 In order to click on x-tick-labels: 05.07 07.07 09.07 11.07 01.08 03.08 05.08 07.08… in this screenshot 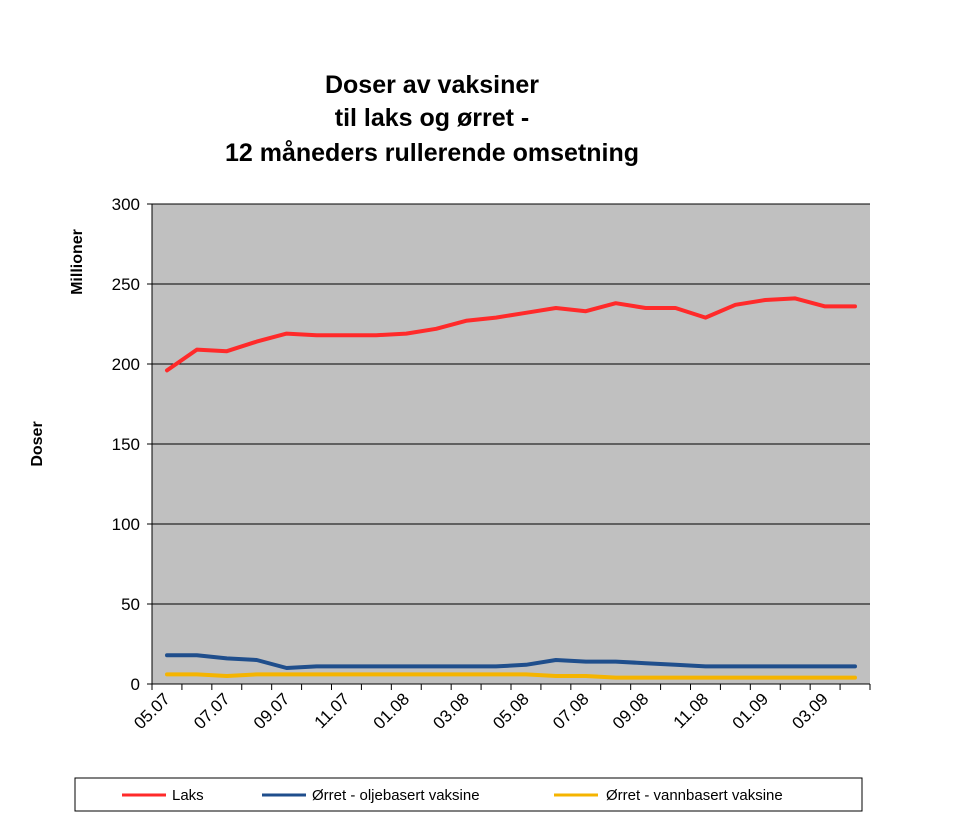, I will do `click(481, 711)`.